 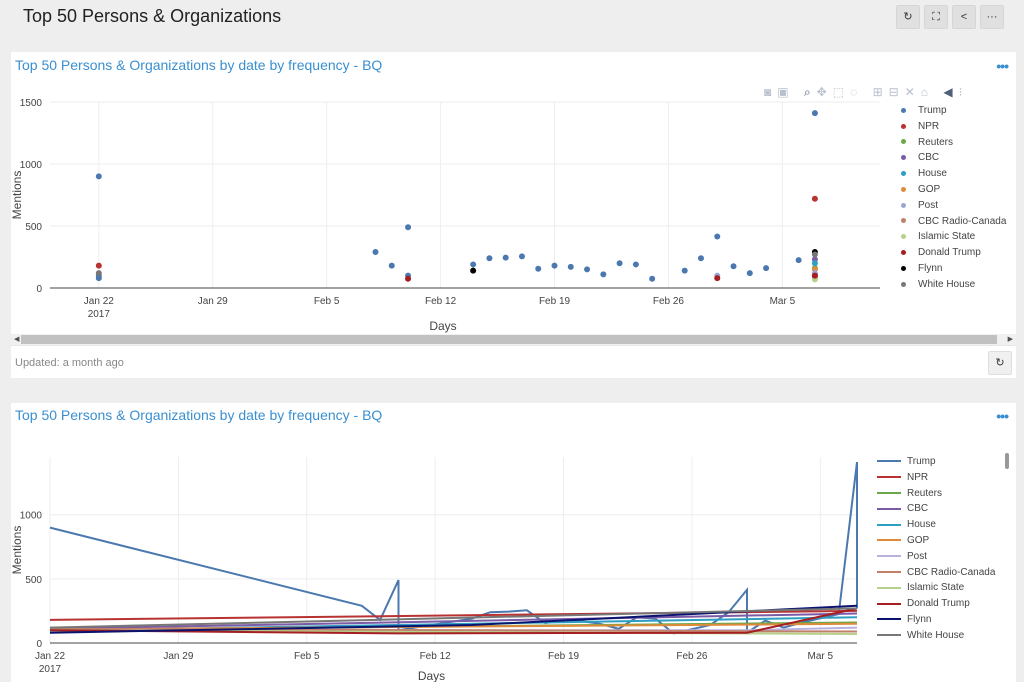 I want to click on series-line-cbc, so click(x=453, y=621).